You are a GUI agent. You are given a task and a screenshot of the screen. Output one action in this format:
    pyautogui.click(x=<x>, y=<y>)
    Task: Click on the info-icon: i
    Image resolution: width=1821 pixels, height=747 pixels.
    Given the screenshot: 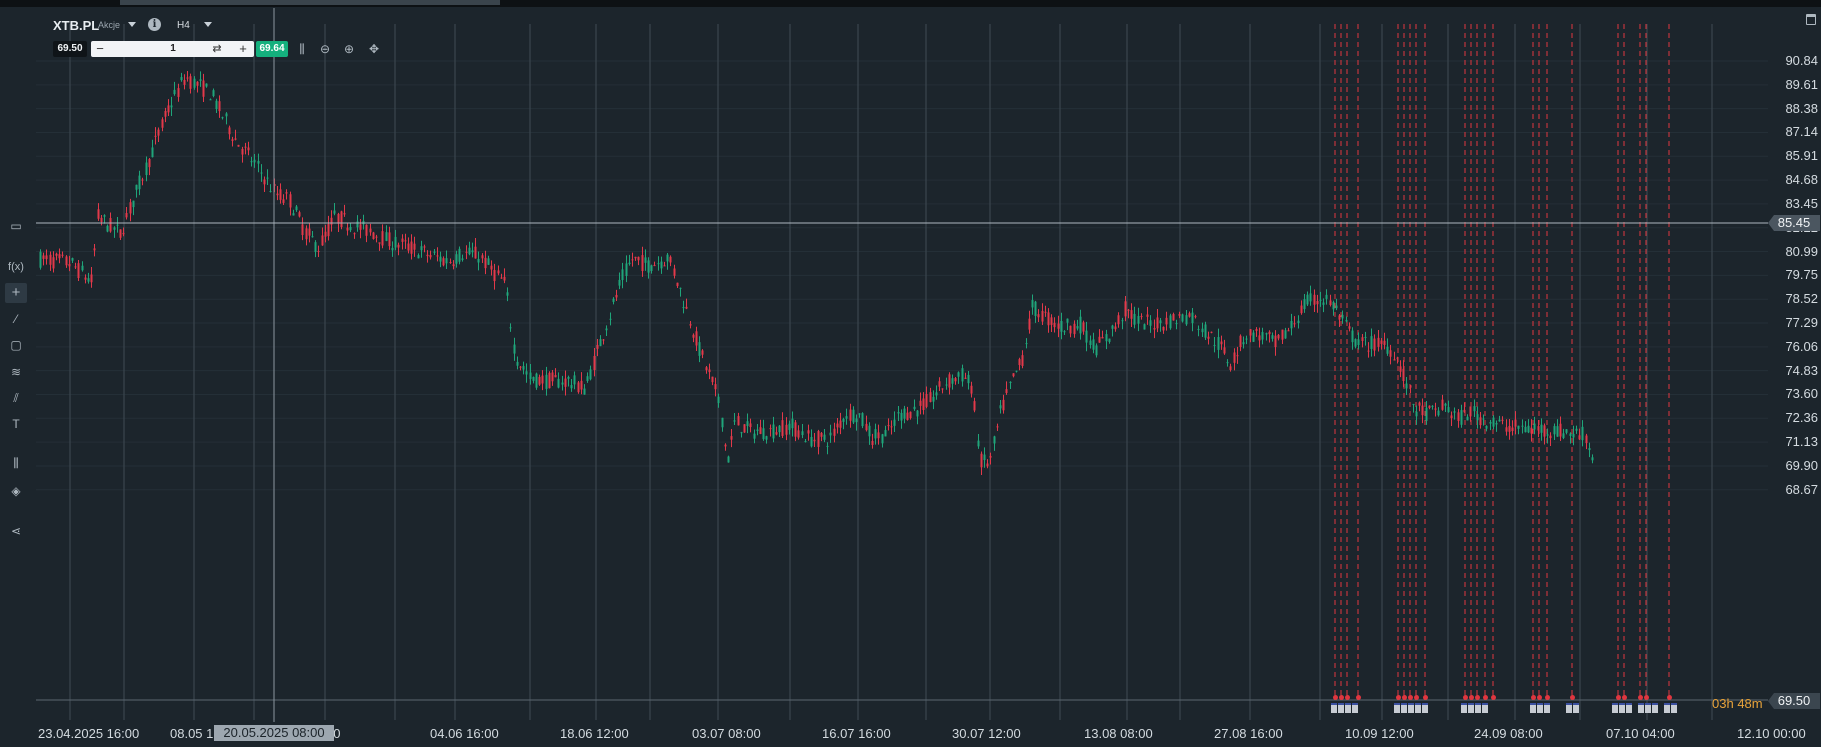 What is the action you would take?
    pyautogui.click(x=154, y=24)
    